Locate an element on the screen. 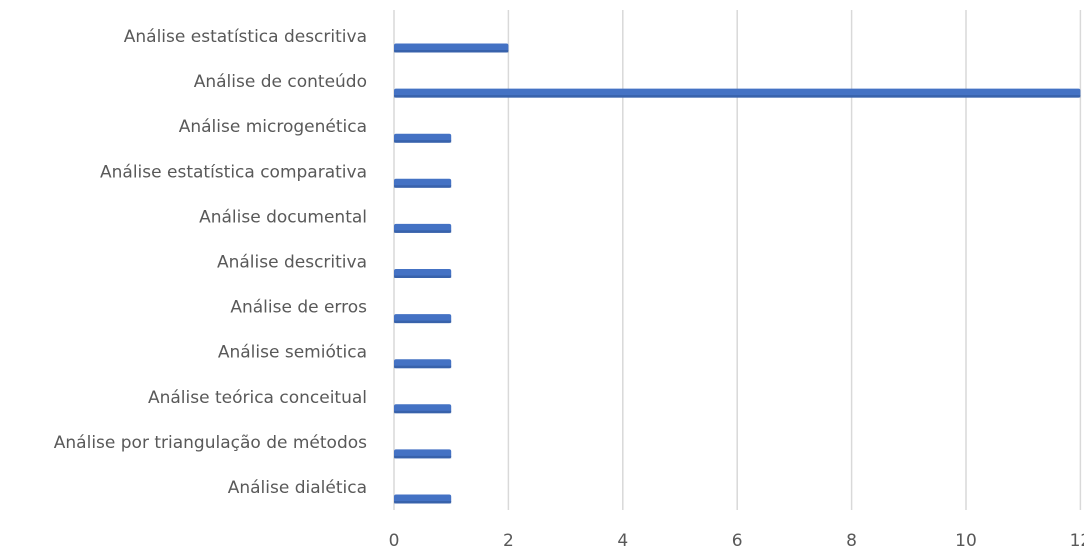  x-tick-label: 10 is located at coordinates (966, 541).